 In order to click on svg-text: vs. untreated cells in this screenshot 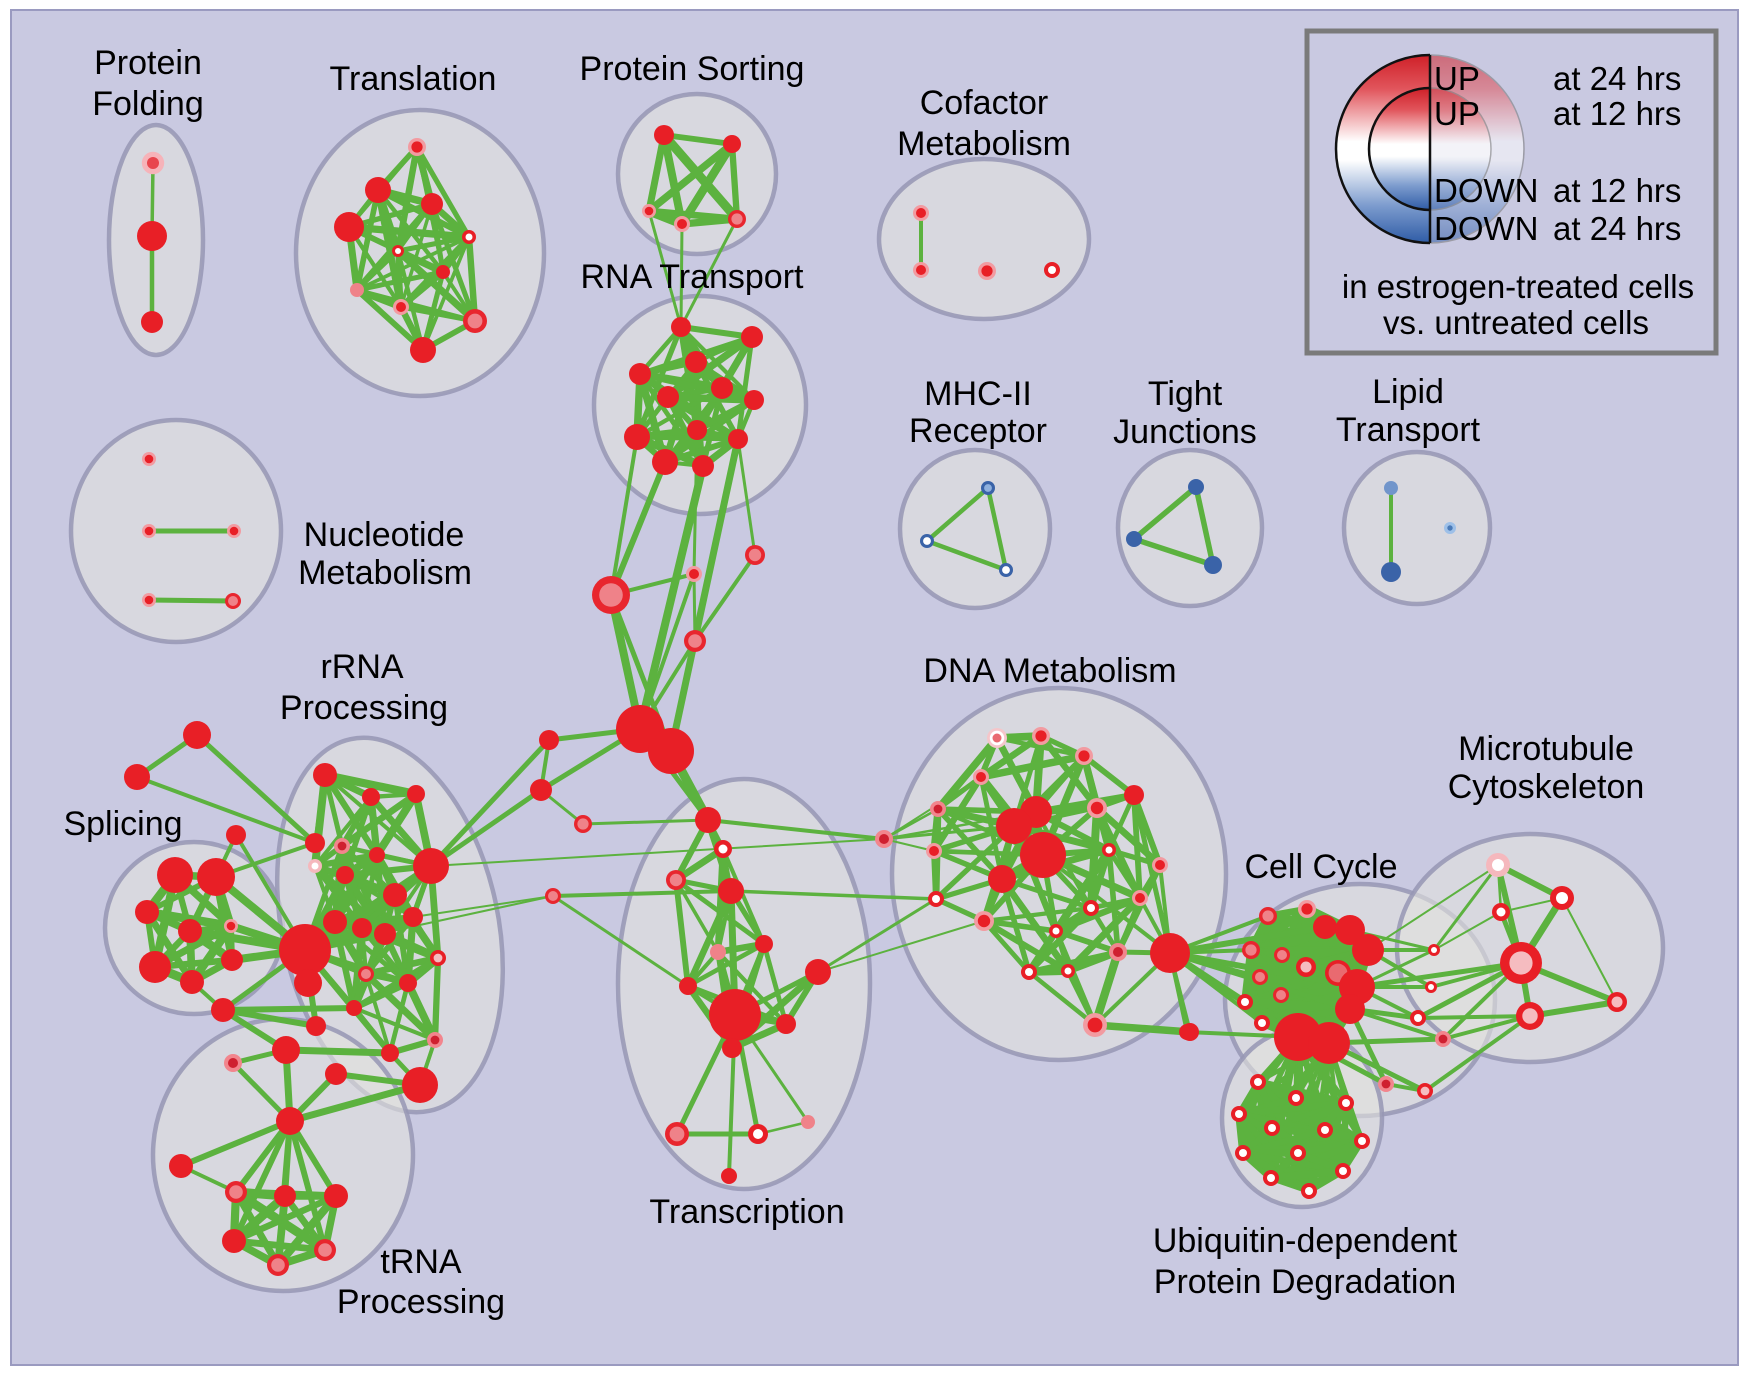, I will do `click(1516, 322)`.